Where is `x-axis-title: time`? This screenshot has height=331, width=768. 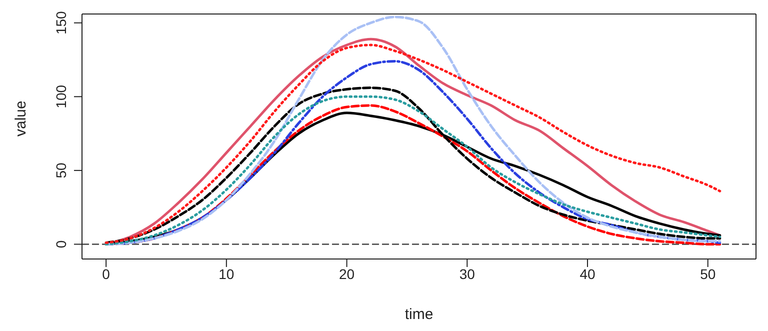
x-axis-title: time is located at coordinates (419, 314).